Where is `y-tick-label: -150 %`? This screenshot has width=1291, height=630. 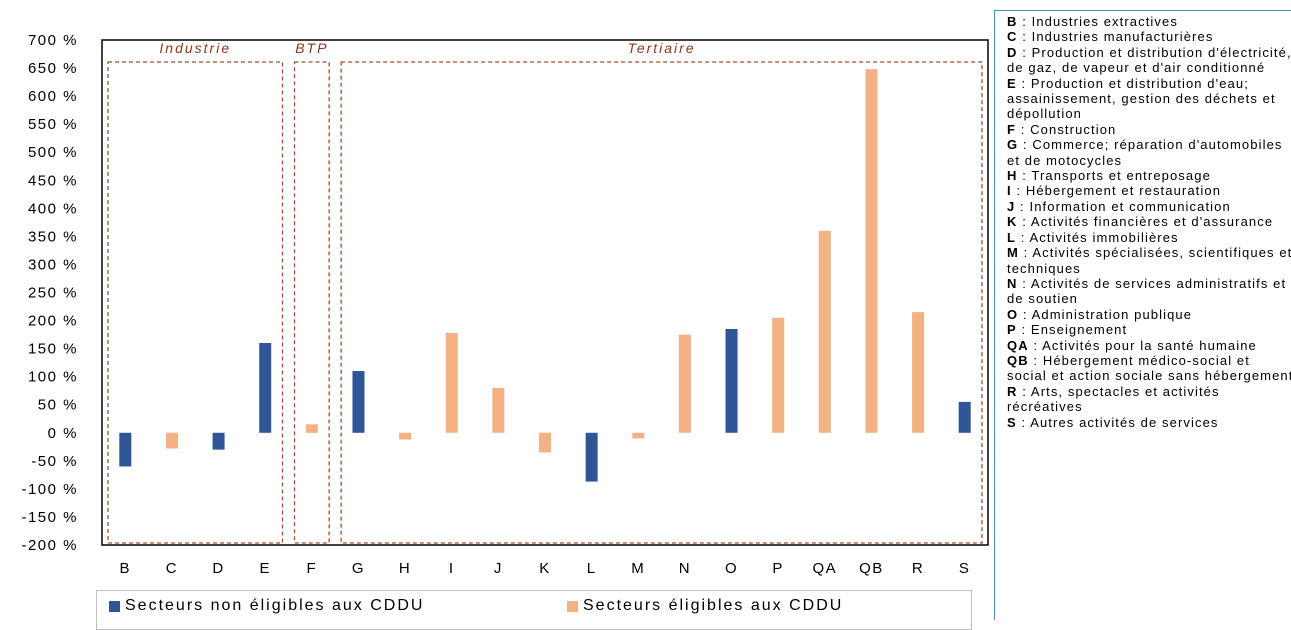
y-tick-label: -150 % is located at coordinates (49, 517).